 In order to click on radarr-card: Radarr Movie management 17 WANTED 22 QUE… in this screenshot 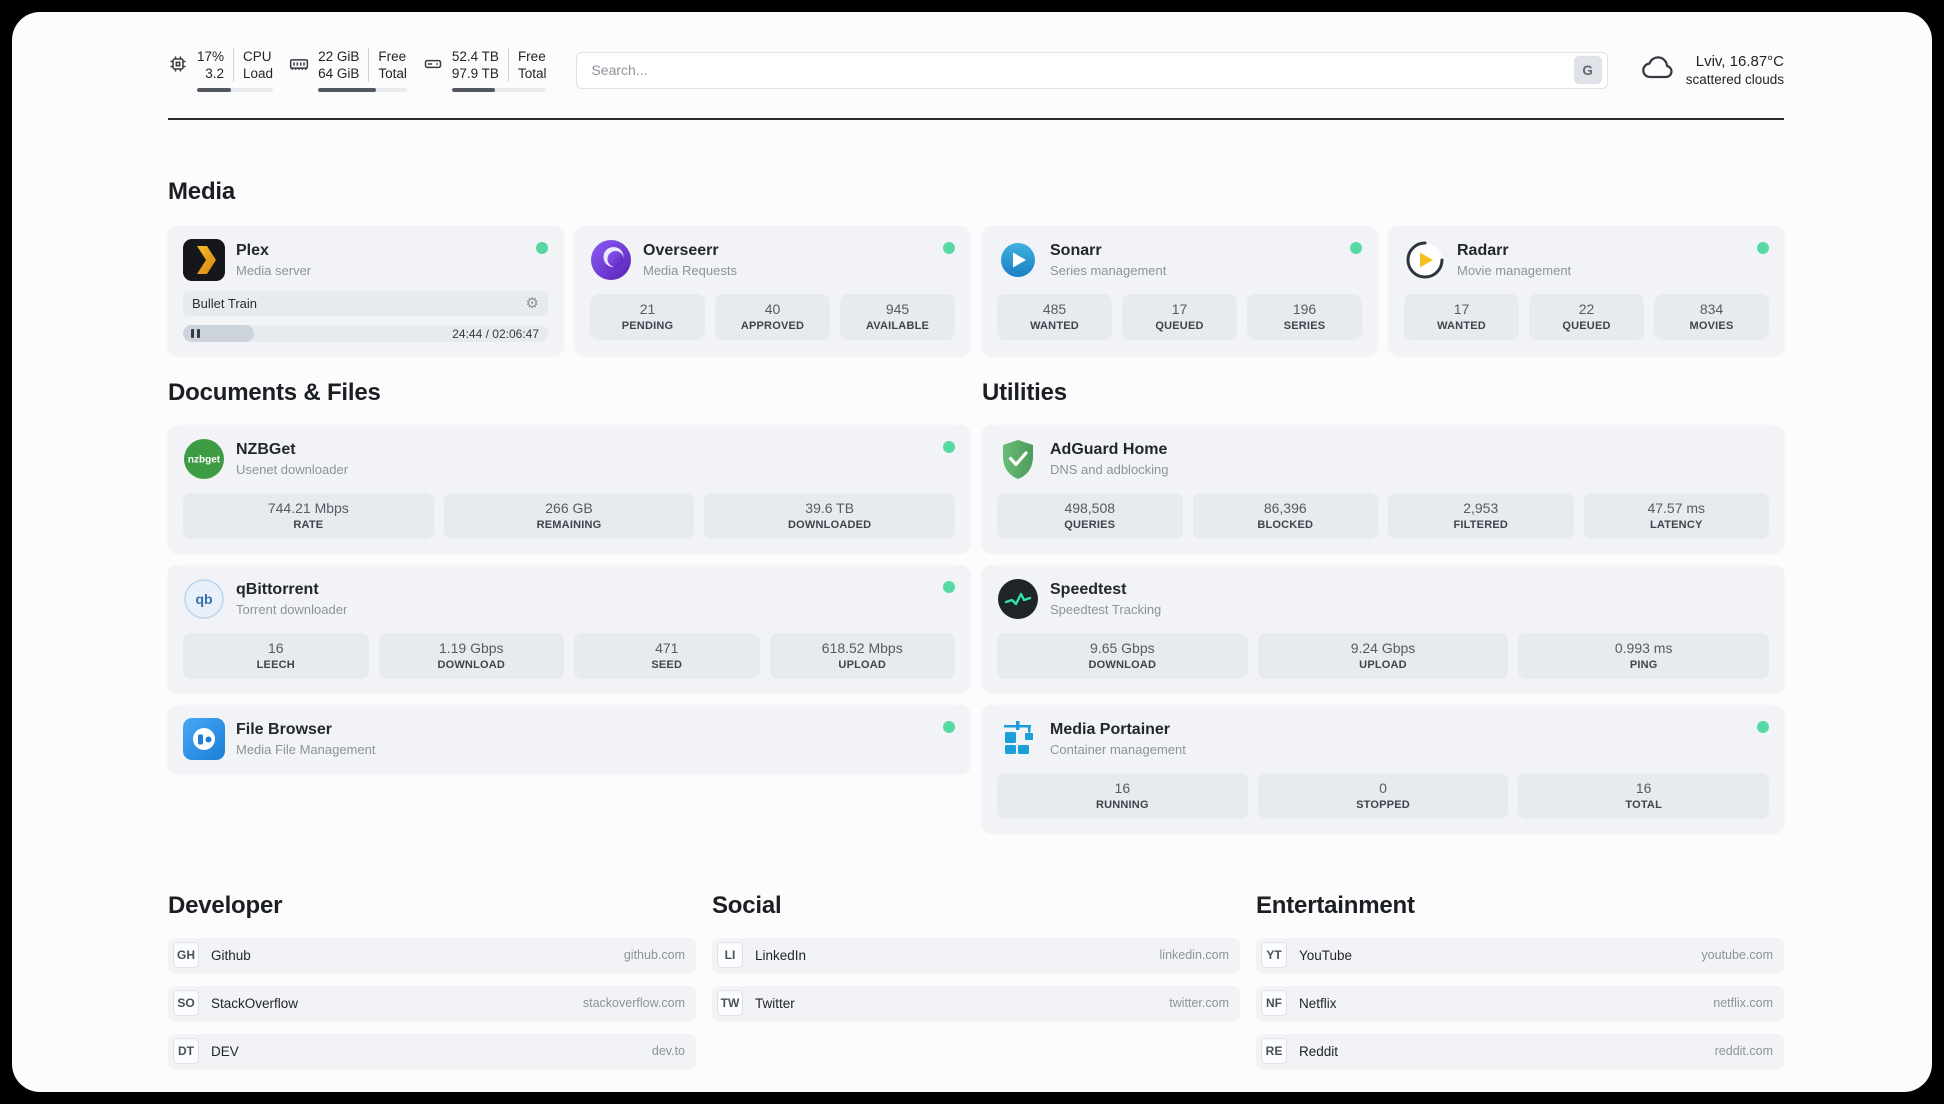, I will do `click(1586, 290)`.